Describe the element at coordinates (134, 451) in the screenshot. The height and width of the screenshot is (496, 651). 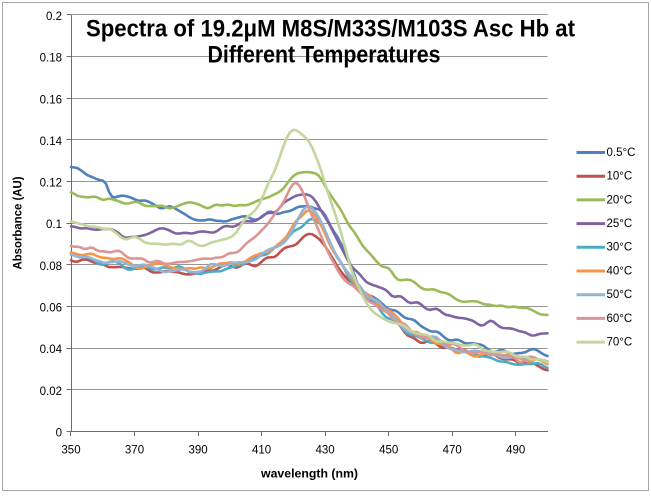
I see `svg-text: 370` at that location.